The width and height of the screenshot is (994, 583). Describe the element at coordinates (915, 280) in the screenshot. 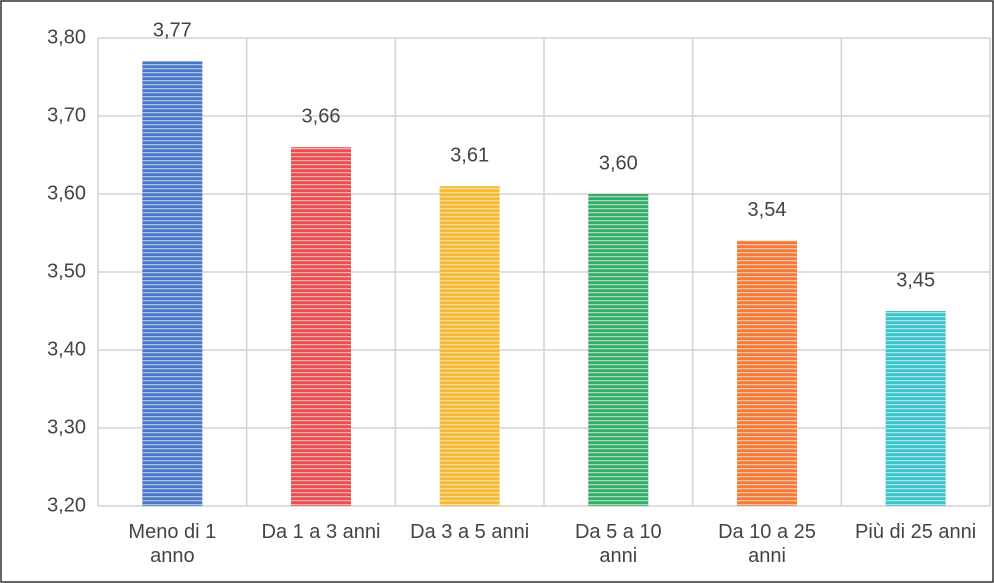

I see `value-label: 3,45` at that location.